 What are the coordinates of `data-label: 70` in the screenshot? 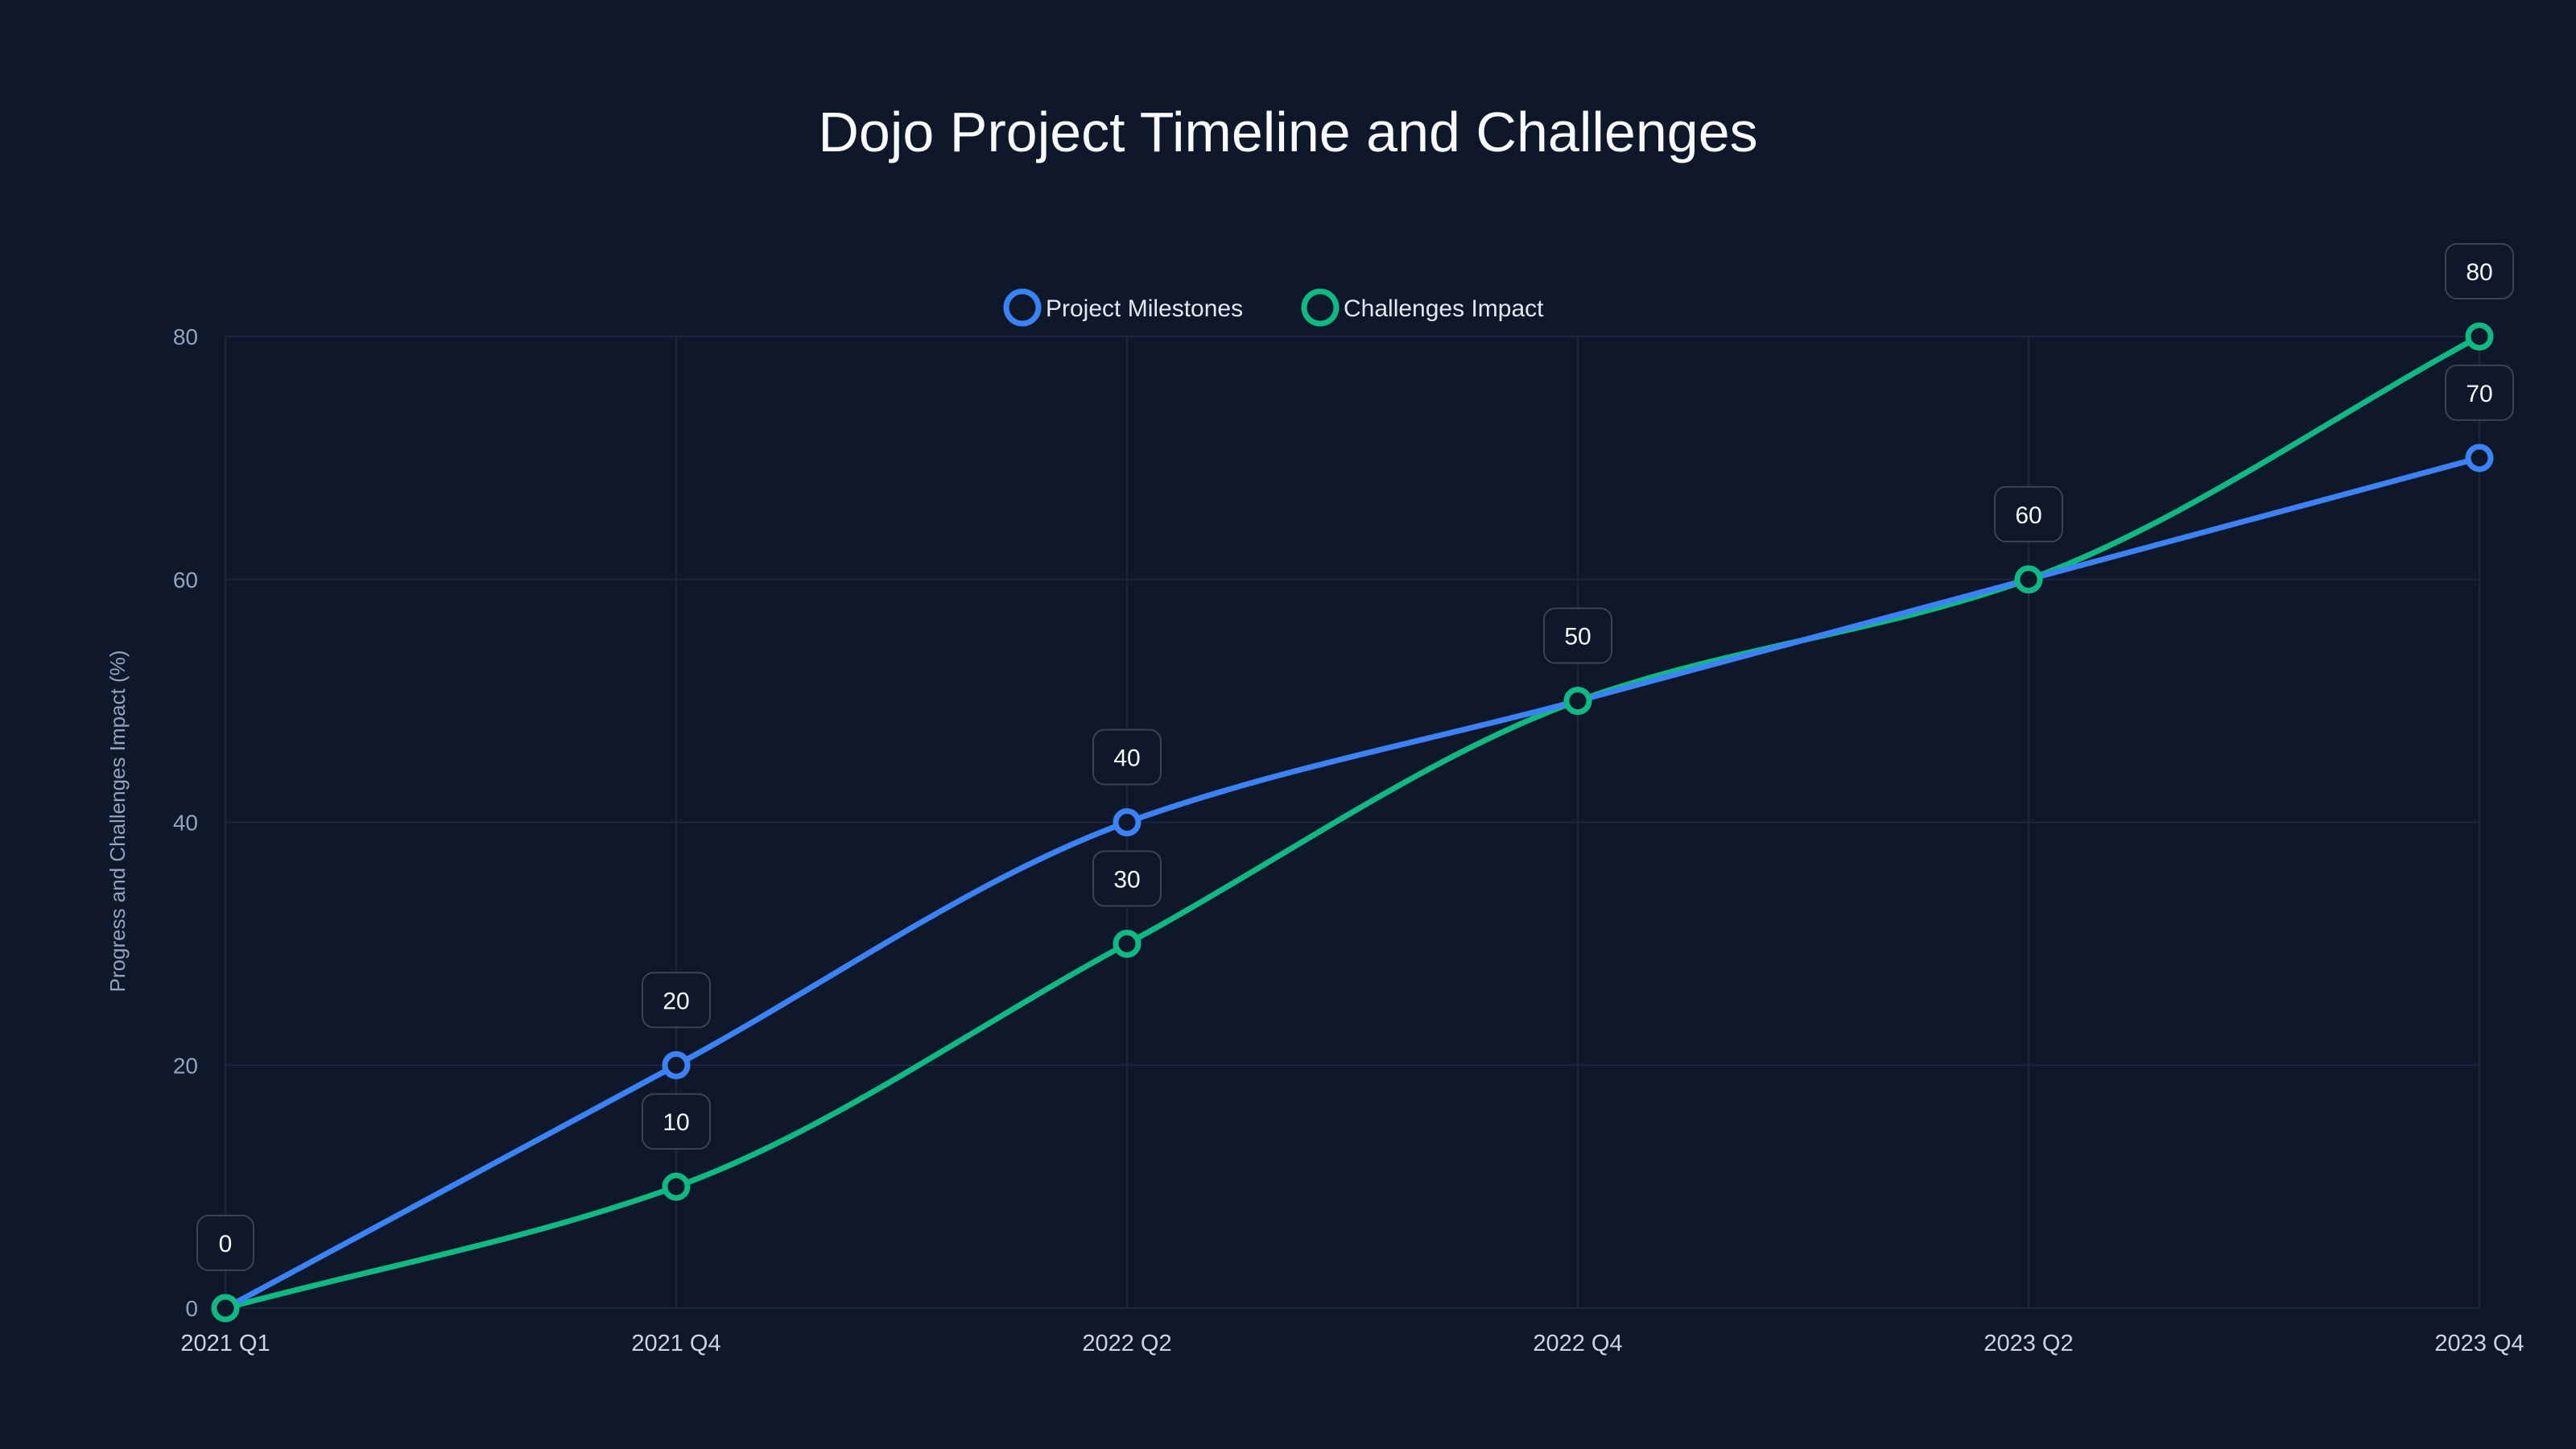 It's located at (2479, 392).